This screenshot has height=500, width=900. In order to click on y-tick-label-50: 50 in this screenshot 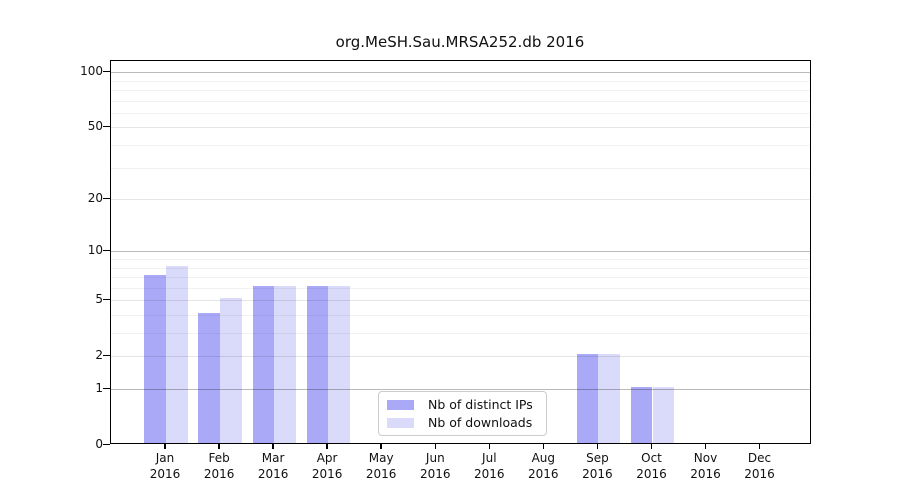, I will do `click(95, 126)`.